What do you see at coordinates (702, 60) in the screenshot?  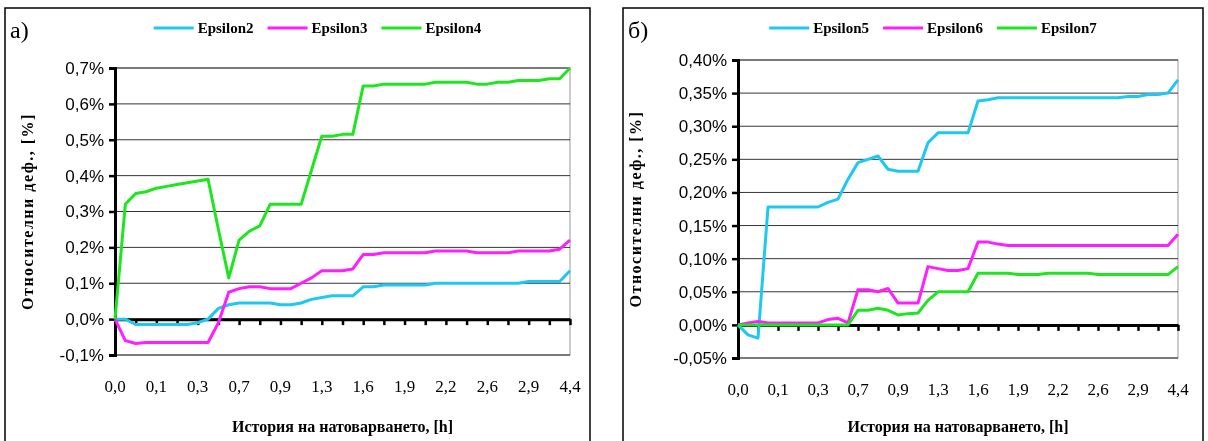 I see `y-tick-label: 0,40%` at bounding box center [702, 60].